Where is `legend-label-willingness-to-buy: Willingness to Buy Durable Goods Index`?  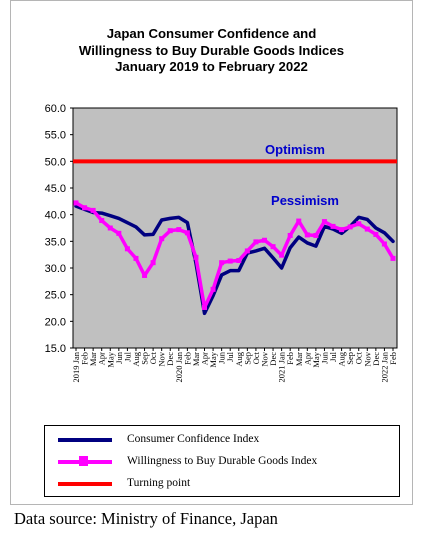 legend-label-willingness-to-buy: Willingness to Buy Durable Goods Index is located at coordinates (222, 461).